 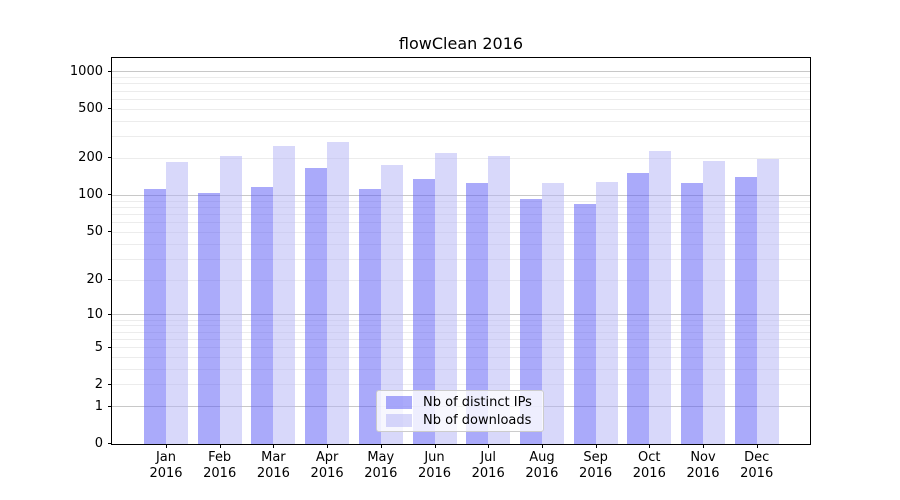 I want to click on legend-label-distinct-ips: Nb of distinct IPs, so click(x=477, y=402).